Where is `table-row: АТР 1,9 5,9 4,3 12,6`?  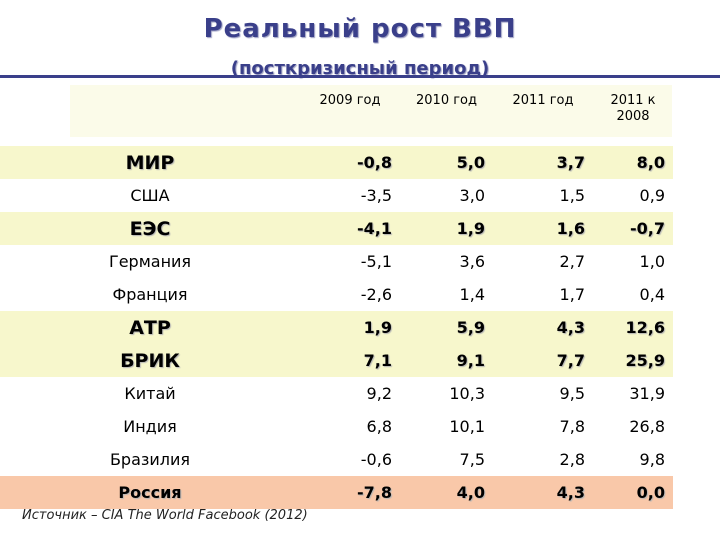 table-row: АТР 1,9 5,9 4,3 12,6 is located at coordinates (336, 327).